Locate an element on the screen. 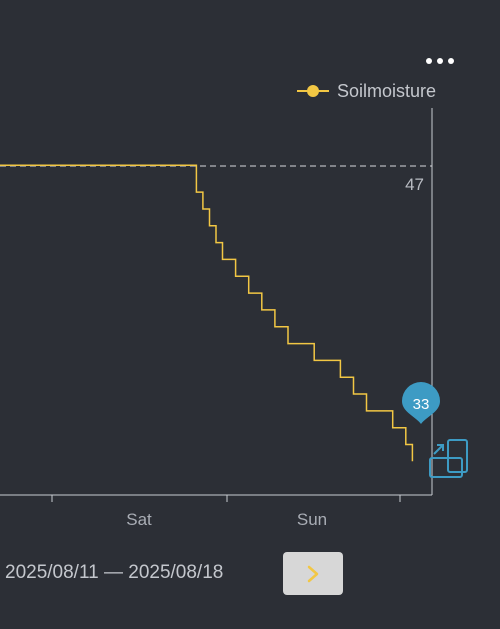  map-pin-icon is located at coordinates (421, 403).